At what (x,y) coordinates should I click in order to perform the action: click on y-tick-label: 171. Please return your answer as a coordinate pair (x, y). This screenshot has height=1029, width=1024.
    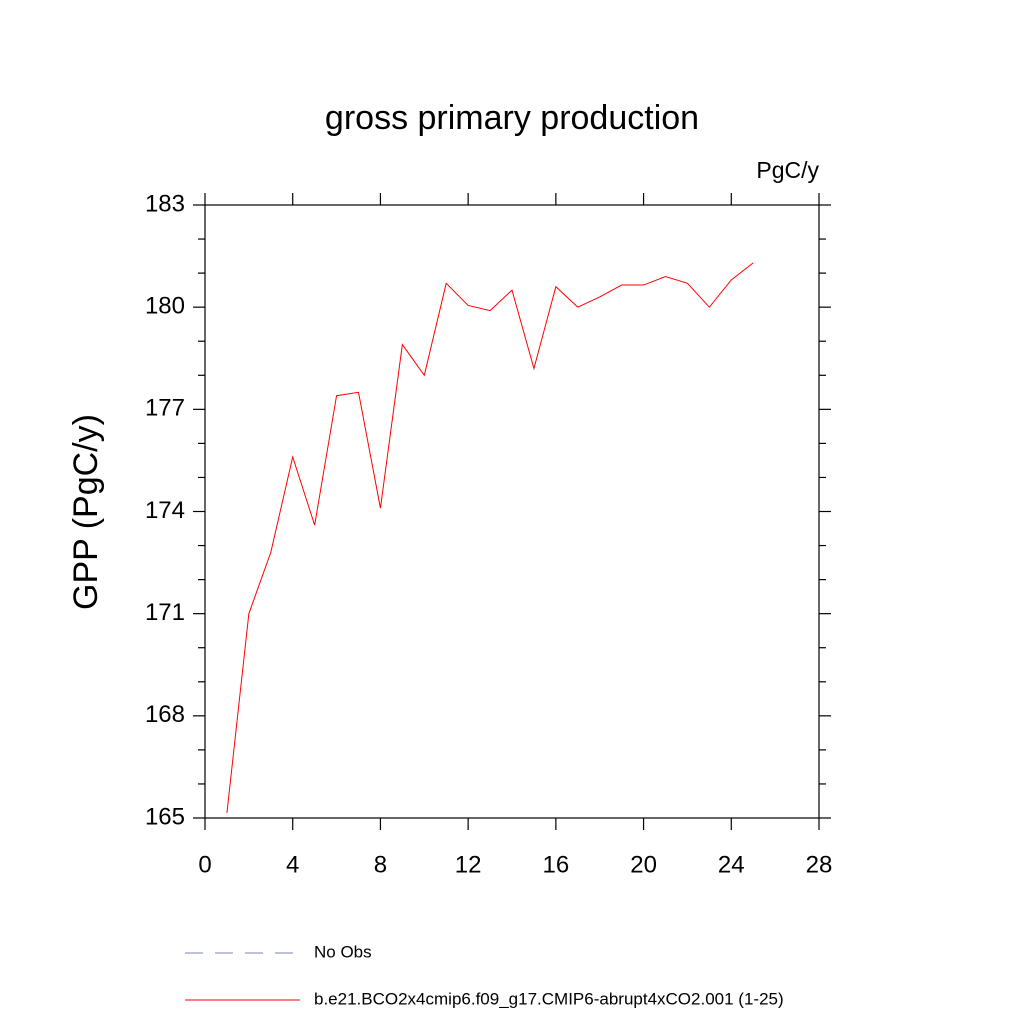
    Looking at the image, I should click on (165, 612).